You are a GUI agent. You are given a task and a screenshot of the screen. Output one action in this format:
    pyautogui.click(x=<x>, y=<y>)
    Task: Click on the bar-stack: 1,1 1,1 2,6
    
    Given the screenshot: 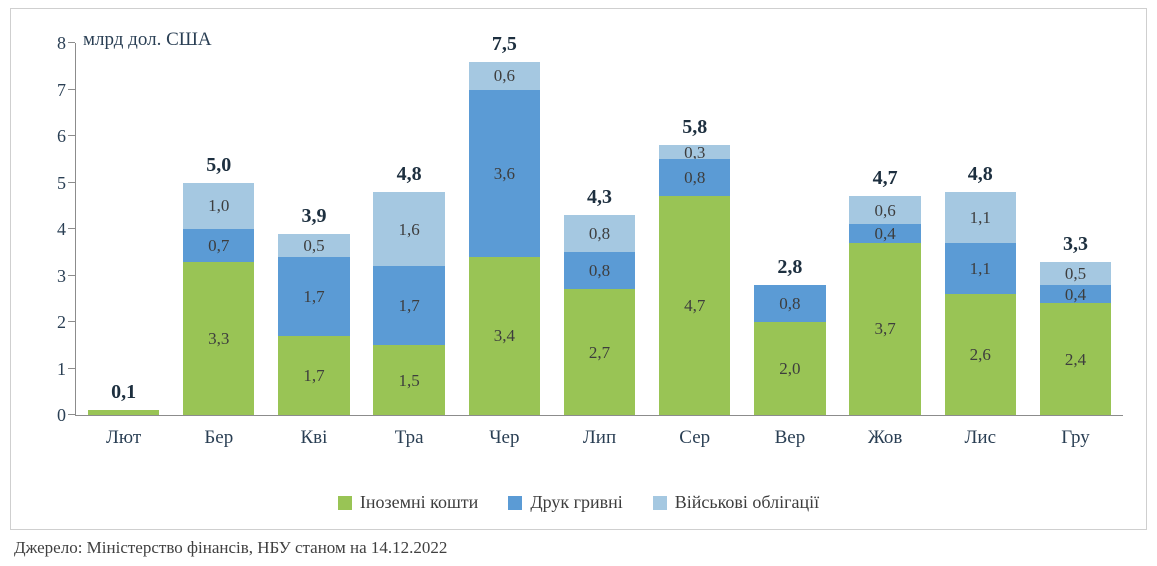 What is the action you would take?
    pyautogui.click(x=980, y=303)
    